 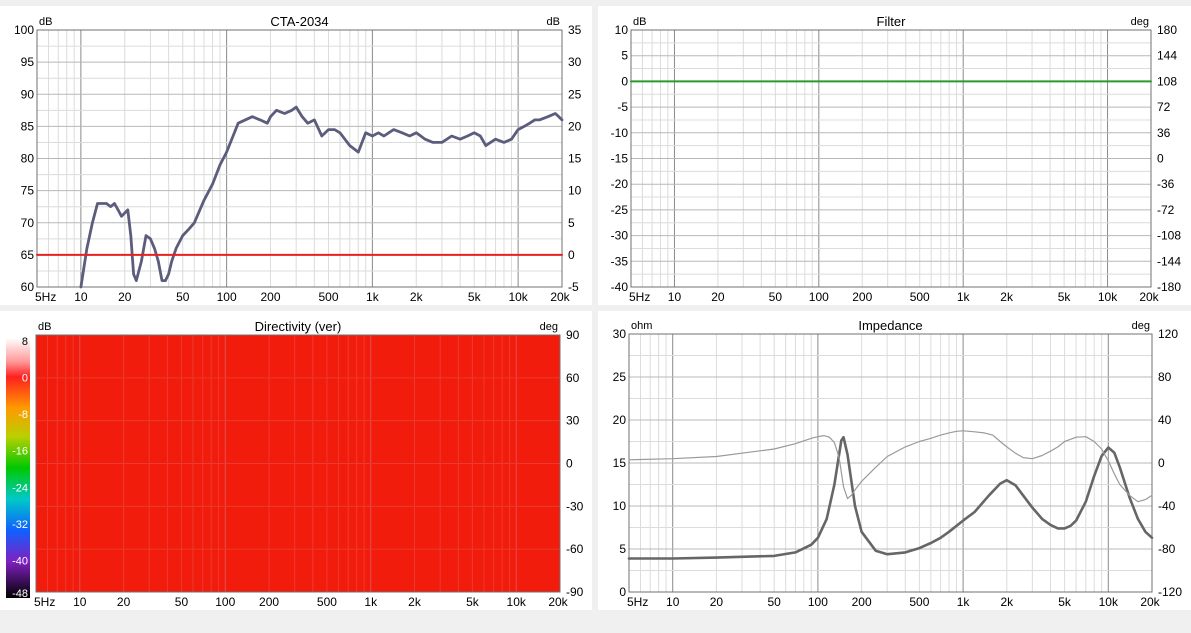 What do you see at coordinates (1167, 56) in the screenshot?
I see `y2-tick-label-144: 144` at bounding box center [1167, 56].